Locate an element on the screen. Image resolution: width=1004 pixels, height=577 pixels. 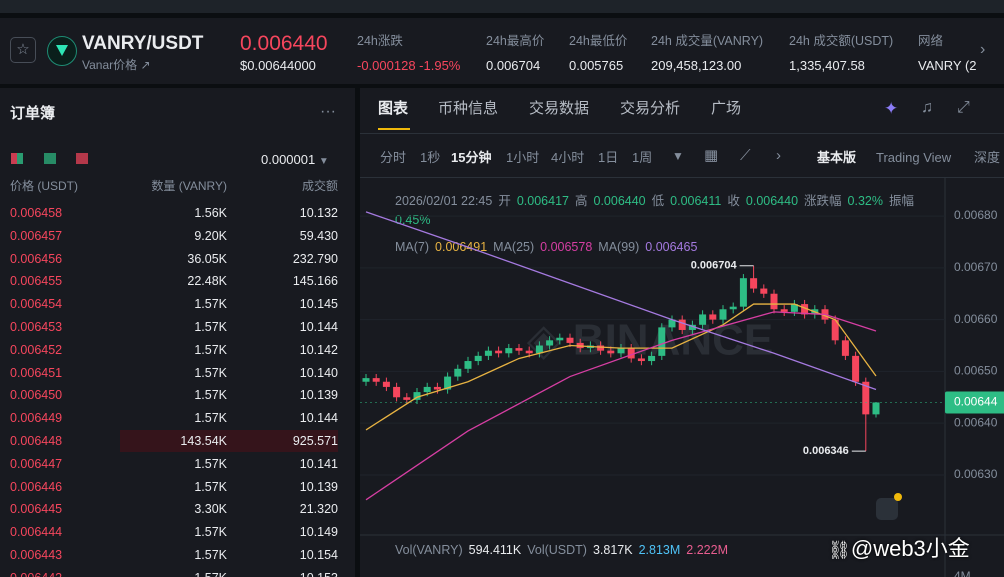
calendar-icon: ▦ is located at coordinates (711, 155).